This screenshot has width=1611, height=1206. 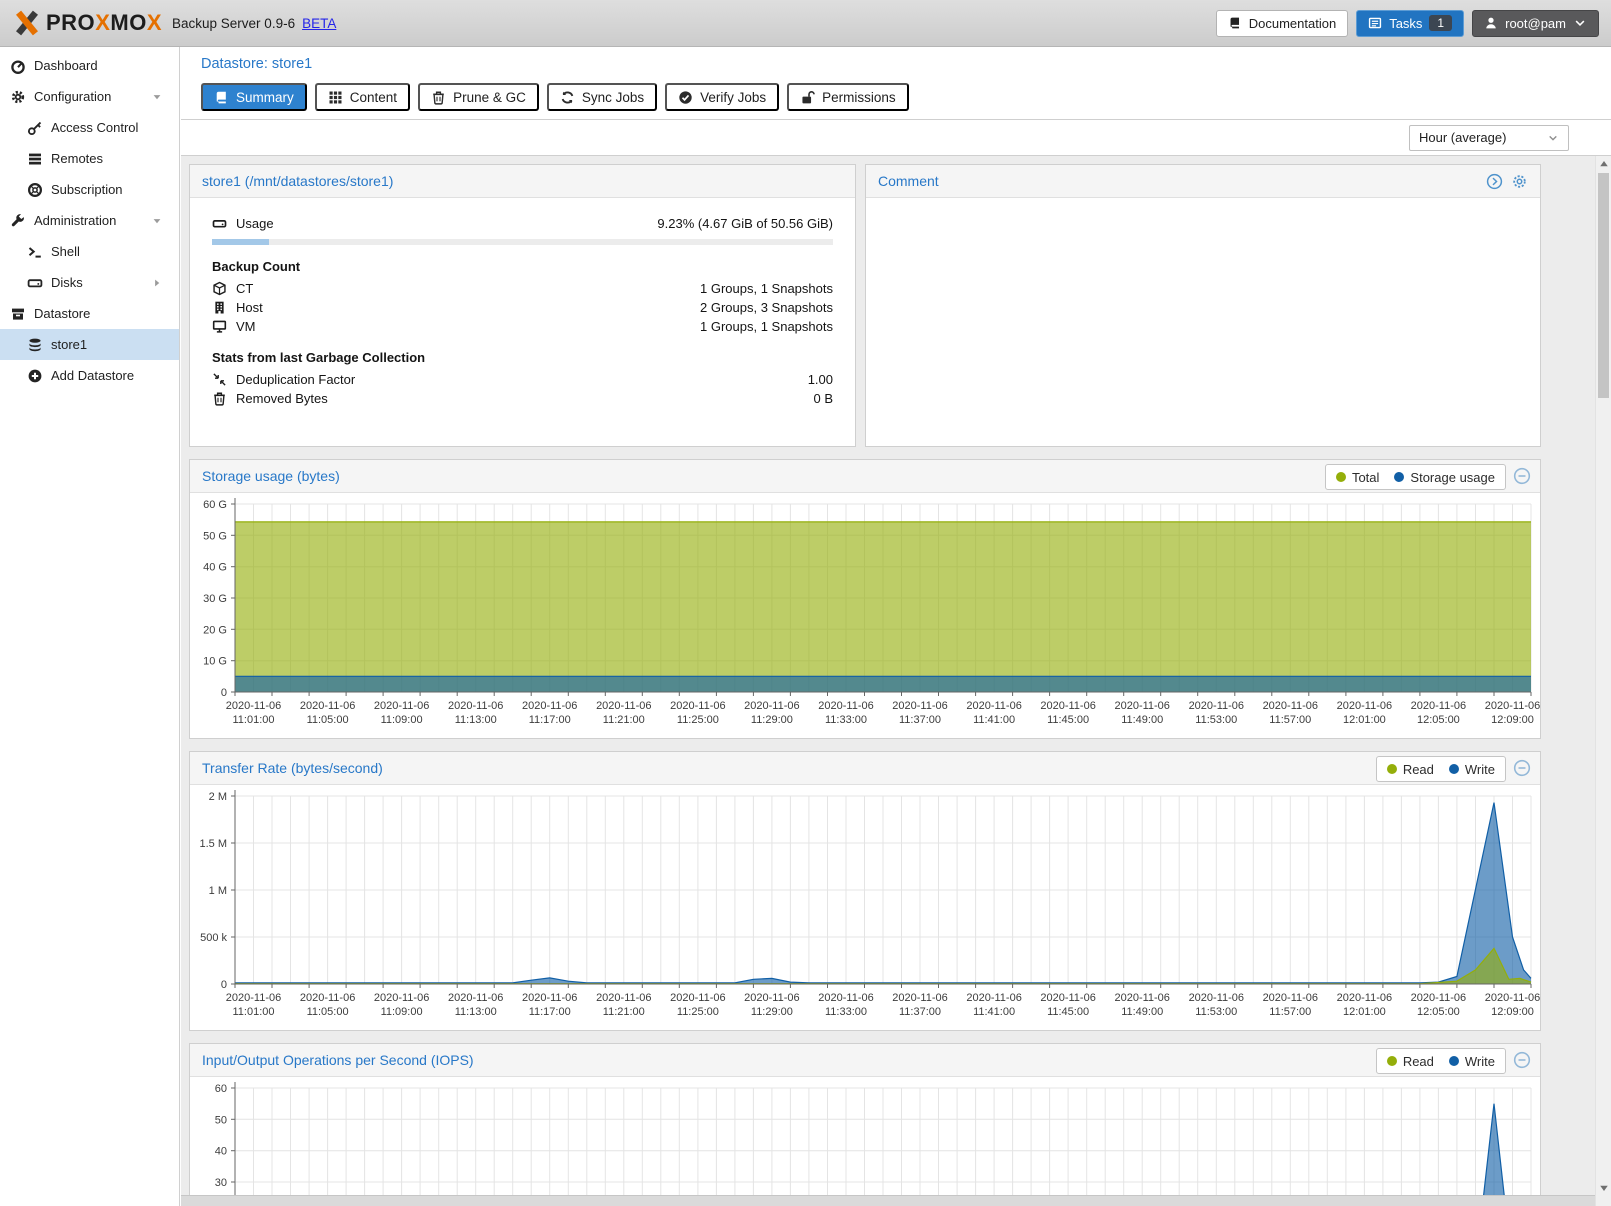 I want to click on proxmox-x-icon, so click(x=27, y=23).